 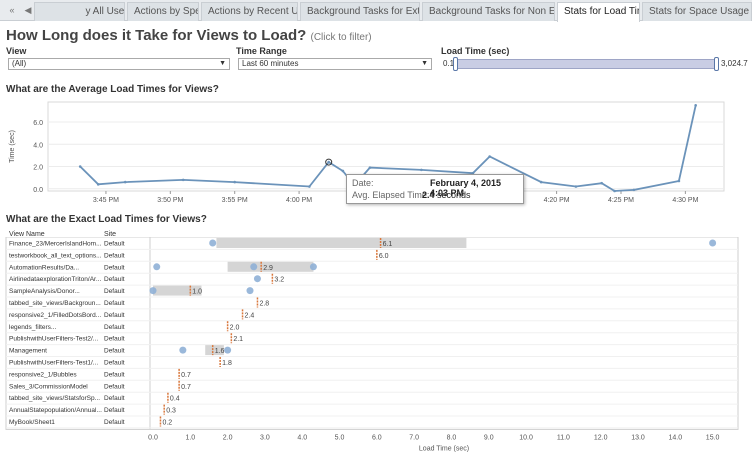 What do you see at coordinates (268, 268) in the screenshot?
I see `median-label: 2.9` at bounding box center [268, 268].